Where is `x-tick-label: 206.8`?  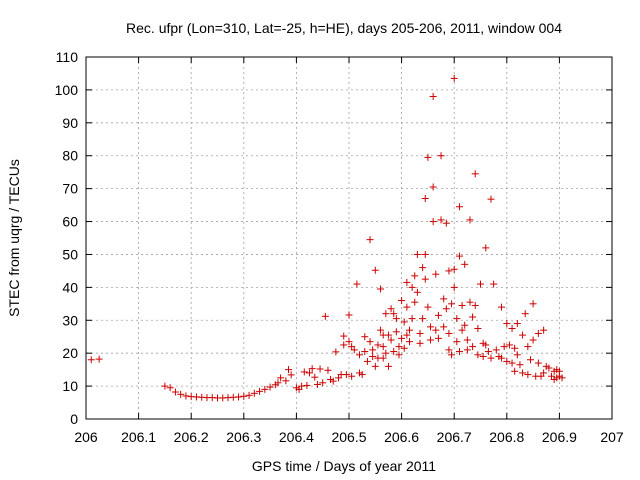 x-tick-label: 206.8 is located at coordinates (506, 437).